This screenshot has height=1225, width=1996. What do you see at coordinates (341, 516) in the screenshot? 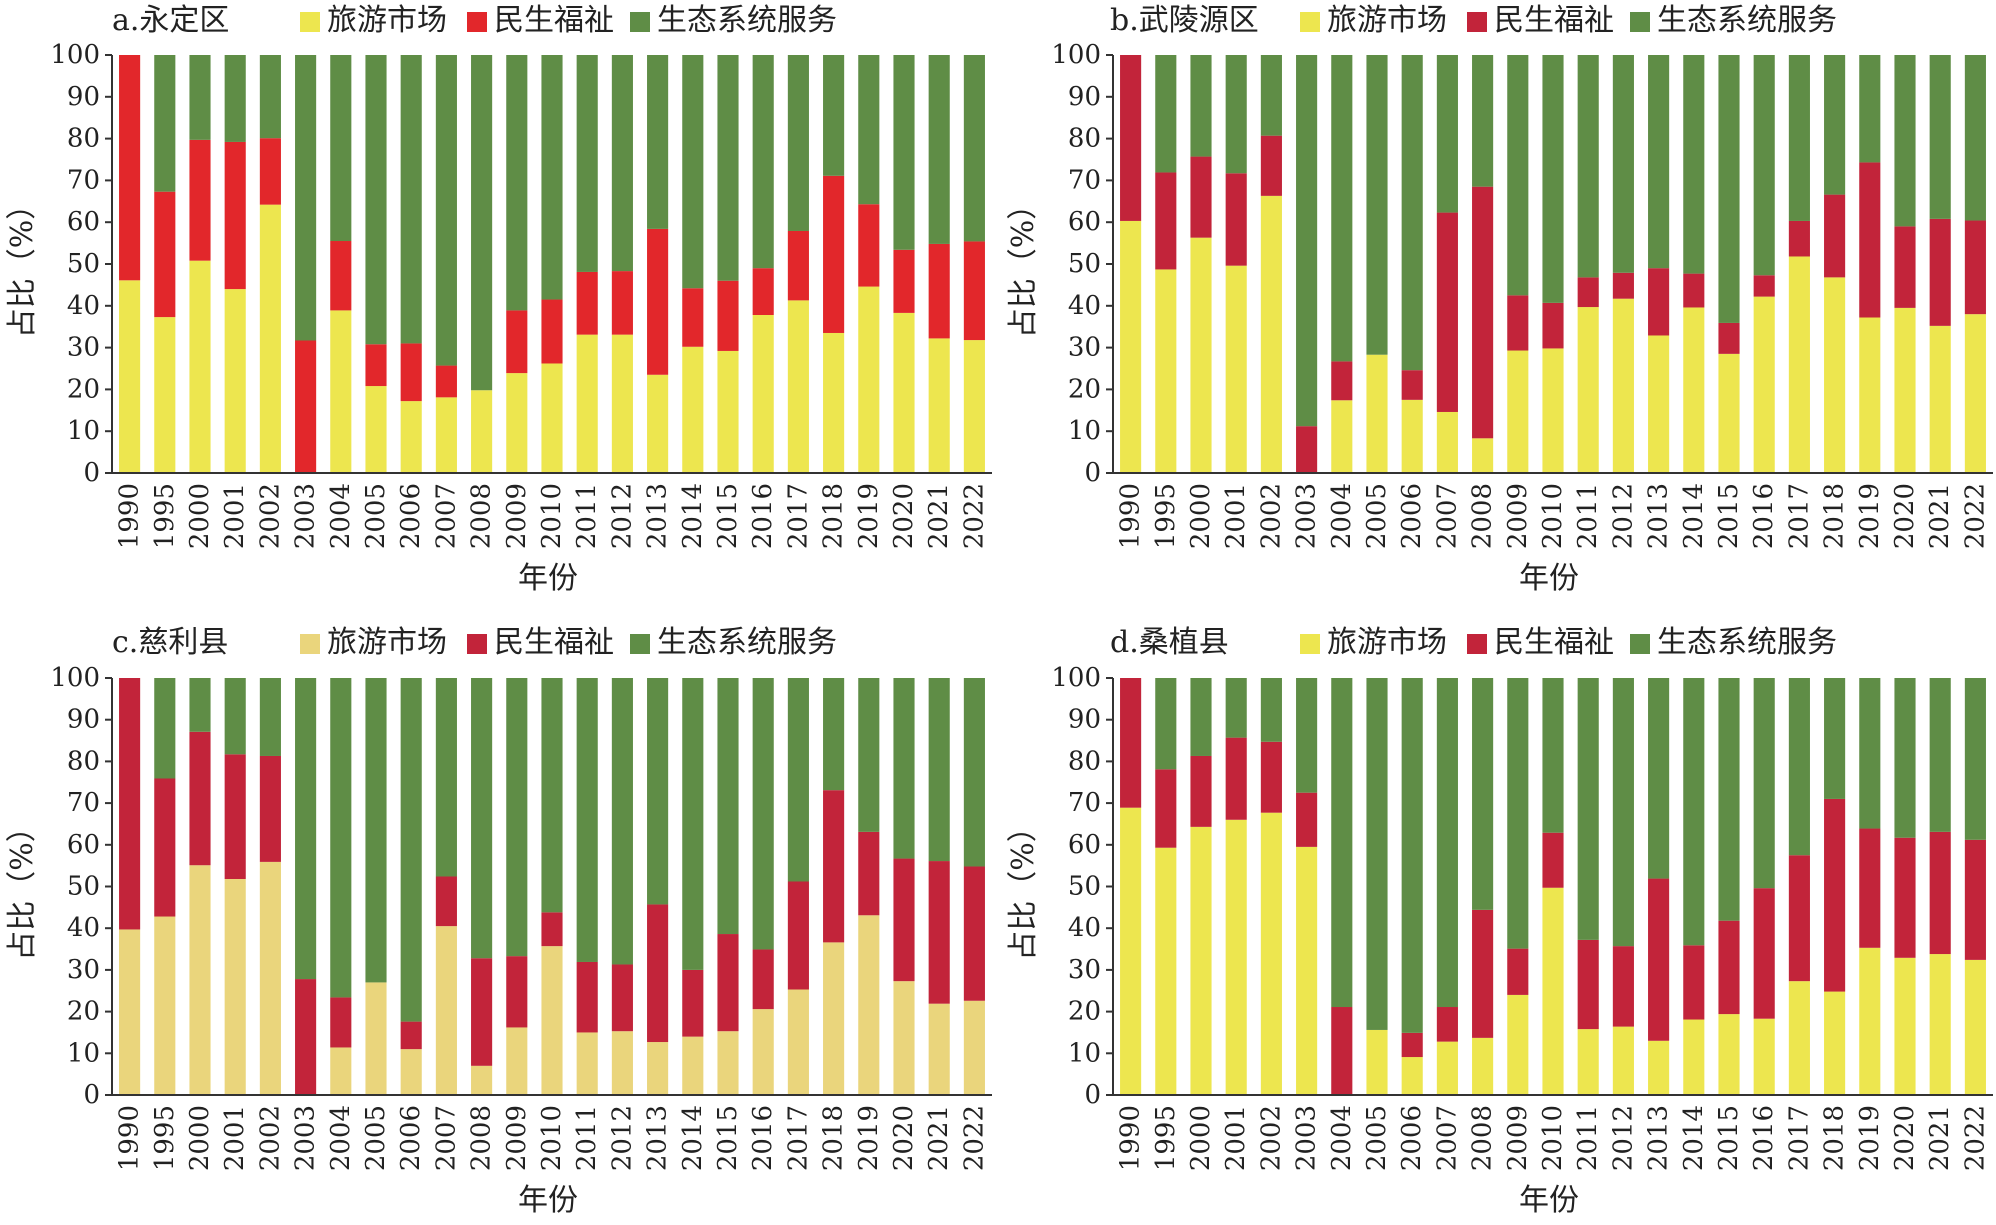
I see `x-tick-label: 2004` at bounding box center [341, 516].